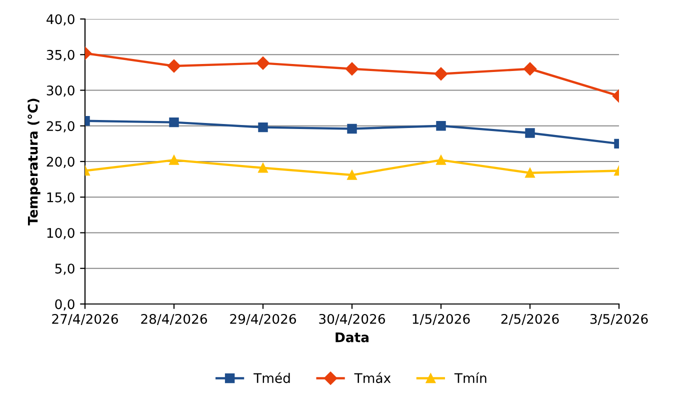 Image resolution: width=675 pixels, height=399 pixels. What do you see at coordinates (60, 20) in the screenshot?
I see `y-tick-label: 40,0` at bounding box center [60, 20].